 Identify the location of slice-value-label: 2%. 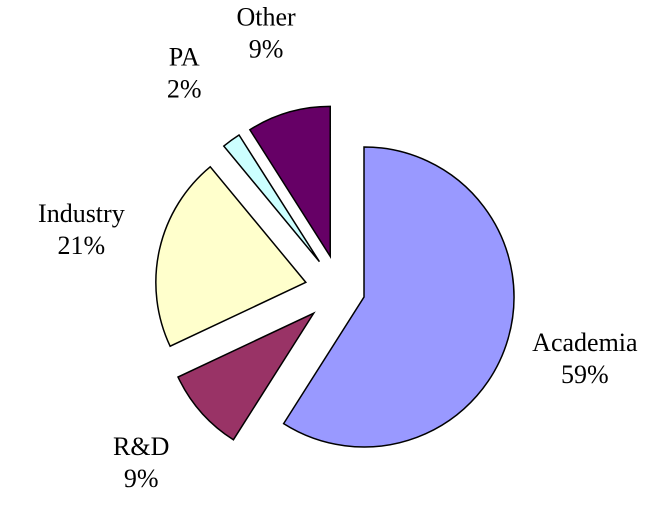
(184, 89).